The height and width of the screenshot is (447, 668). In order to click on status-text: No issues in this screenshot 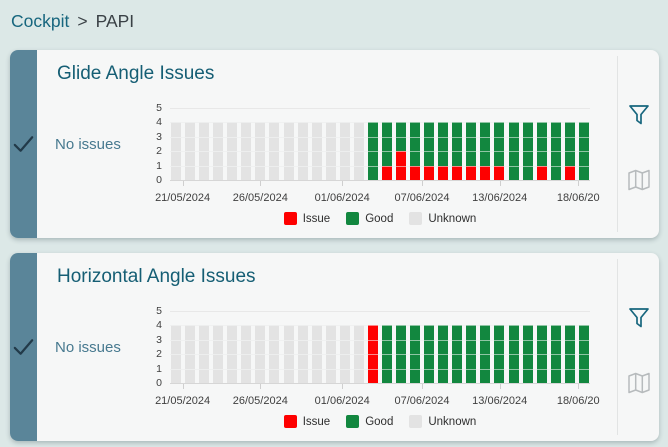, I will do `click(88, 144)`.